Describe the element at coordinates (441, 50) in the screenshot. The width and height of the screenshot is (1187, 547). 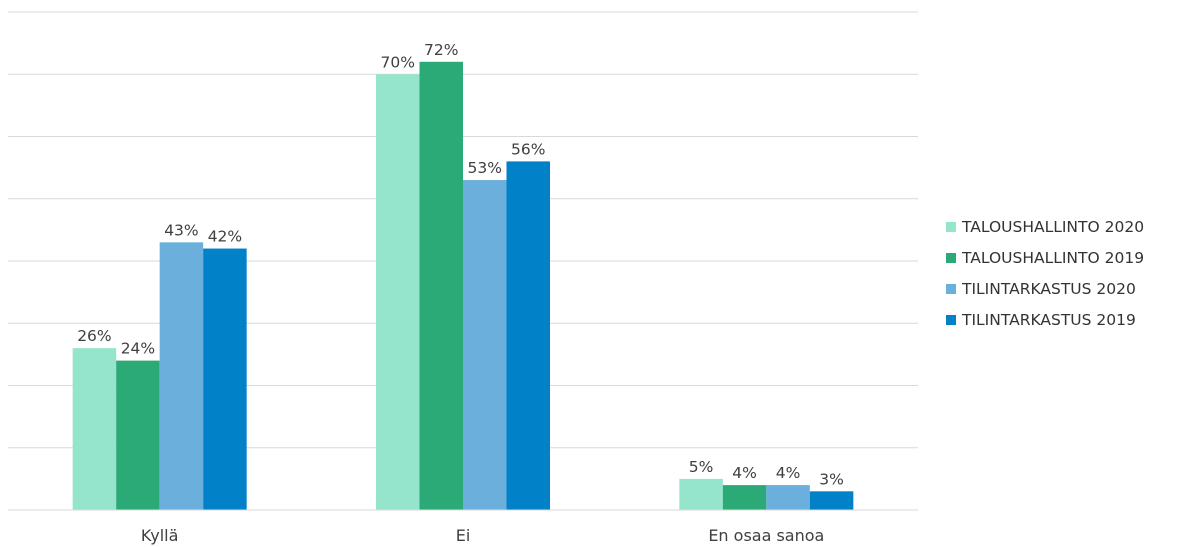
I see `data-label: 72%` at that location.